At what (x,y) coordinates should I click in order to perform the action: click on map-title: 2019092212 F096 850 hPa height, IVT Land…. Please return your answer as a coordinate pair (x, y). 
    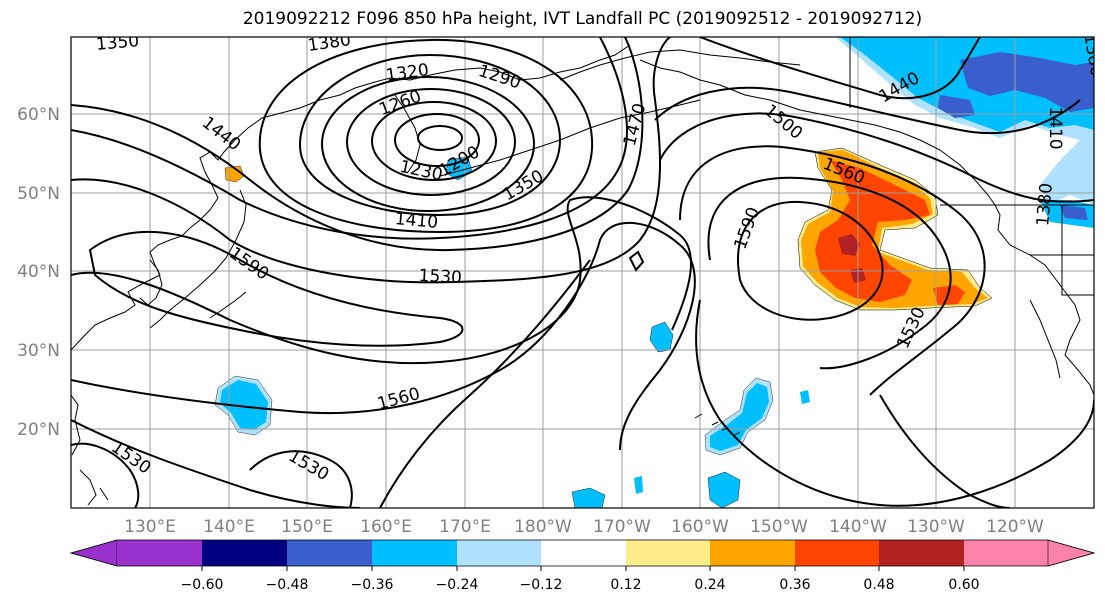
    Looking at the image, I should click on (582, 19).